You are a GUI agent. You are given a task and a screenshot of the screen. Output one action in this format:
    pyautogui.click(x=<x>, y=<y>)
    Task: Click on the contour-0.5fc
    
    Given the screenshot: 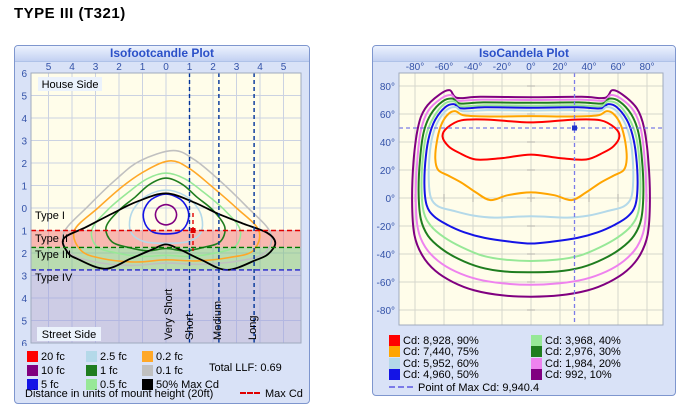 What is the action you would take?
    pyautogui.click(x=166, y=215)
    